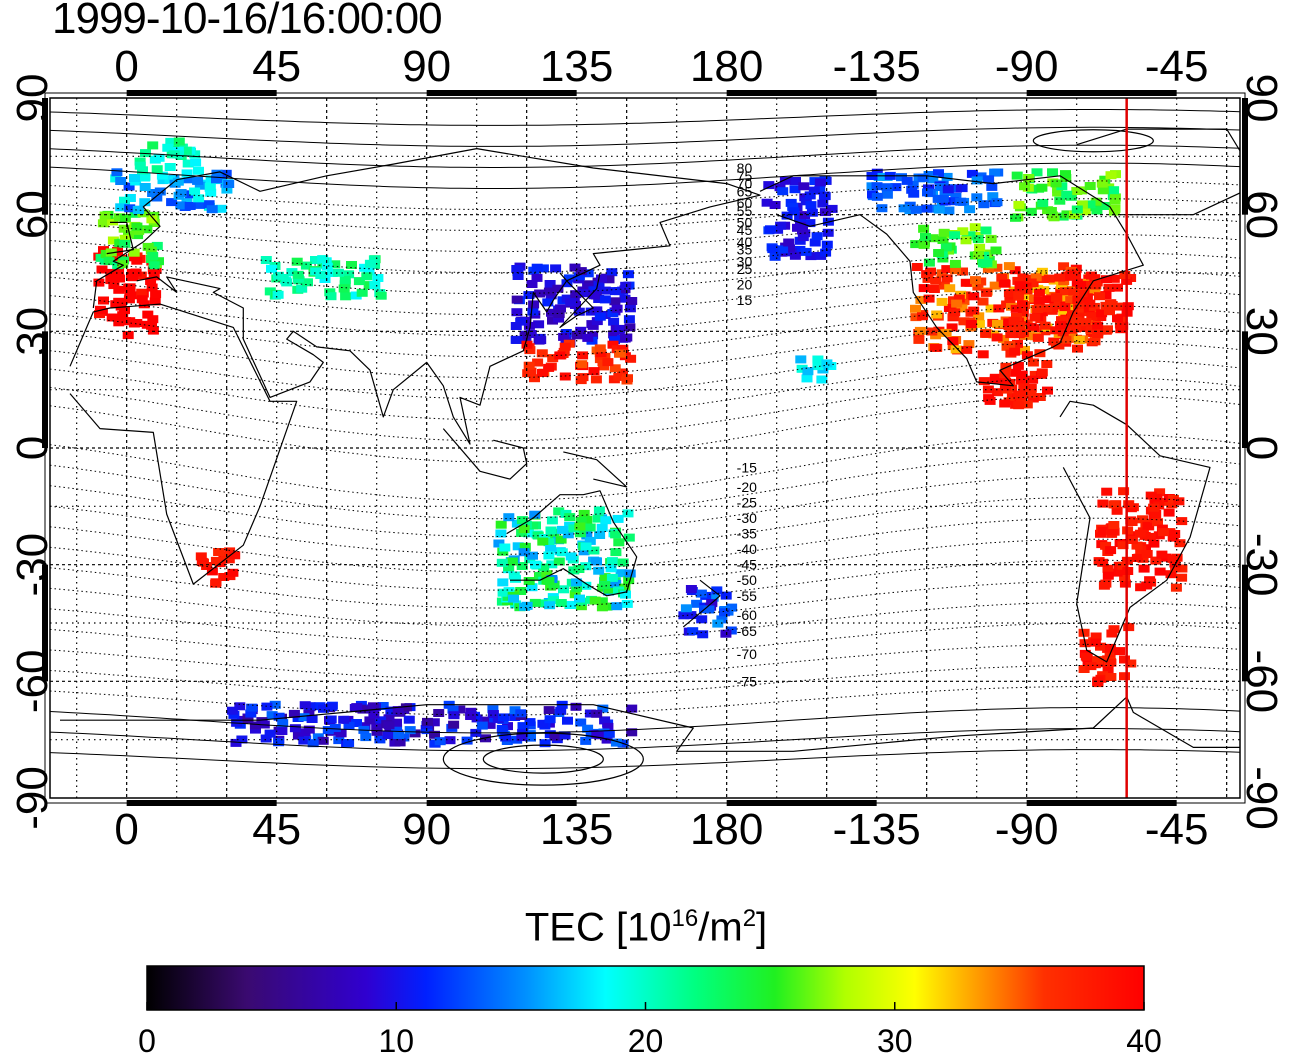  I want to click on colorbar-tick-label: 10, so click(396, 1040).